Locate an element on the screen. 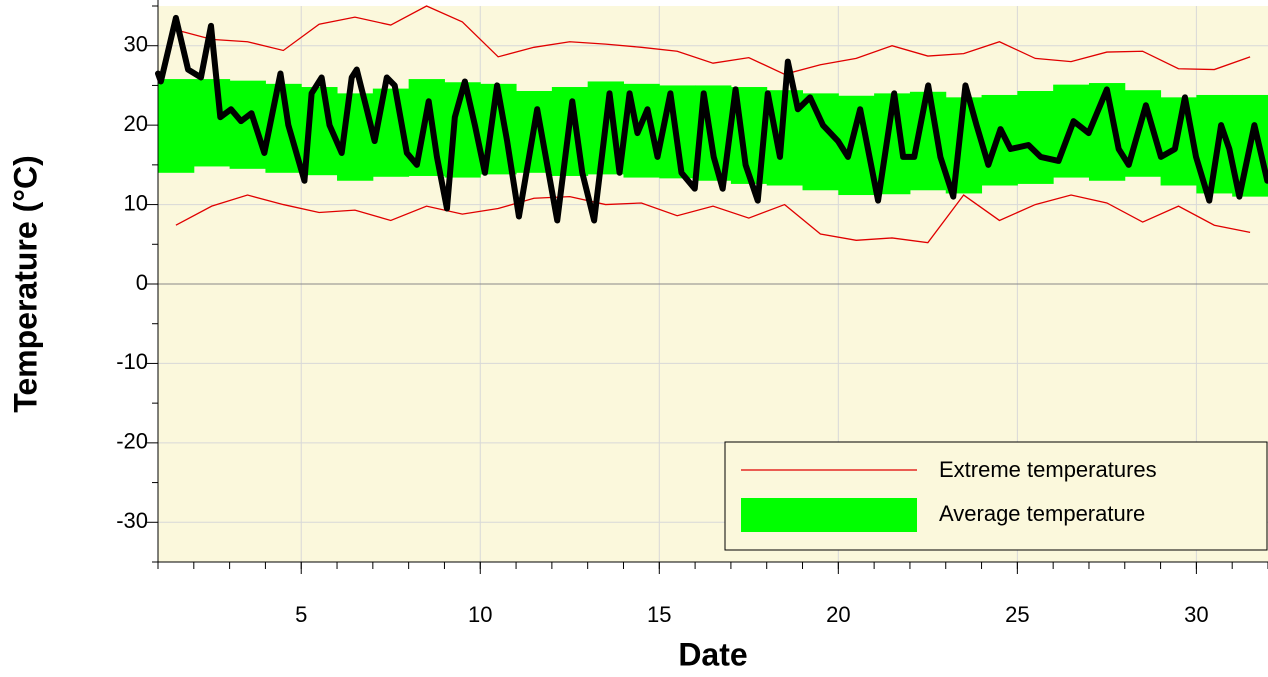 This screenshot has height=677, width=1268. legend: Extreme temperatures Average temperature is located at coordinates (996, 496).